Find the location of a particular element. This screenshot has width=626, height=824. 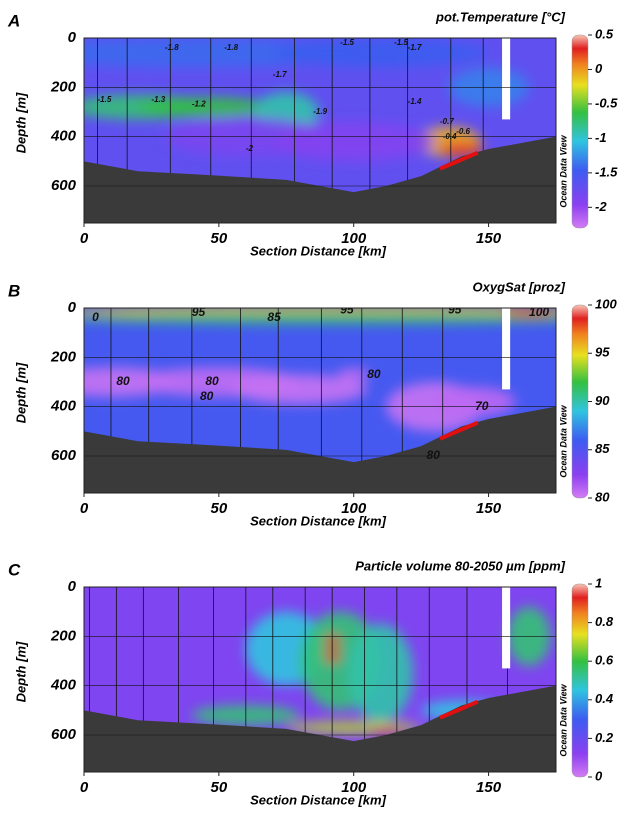

panel-label: C is located at coordinates (14, 569).